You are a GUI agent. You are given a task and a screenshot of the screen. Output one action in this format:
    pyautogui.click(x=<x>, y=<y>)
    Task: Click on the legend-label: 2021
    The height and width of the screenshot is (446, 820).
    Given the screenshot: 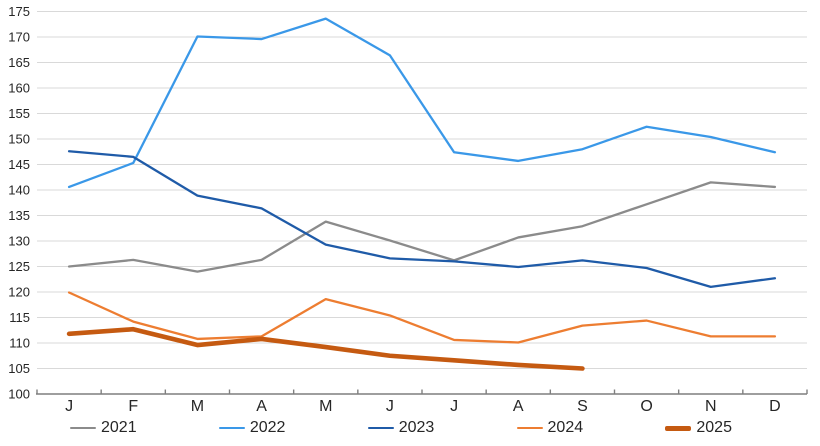 What is the action you would take?
    pyautogui.click(x=119, y=427)
    